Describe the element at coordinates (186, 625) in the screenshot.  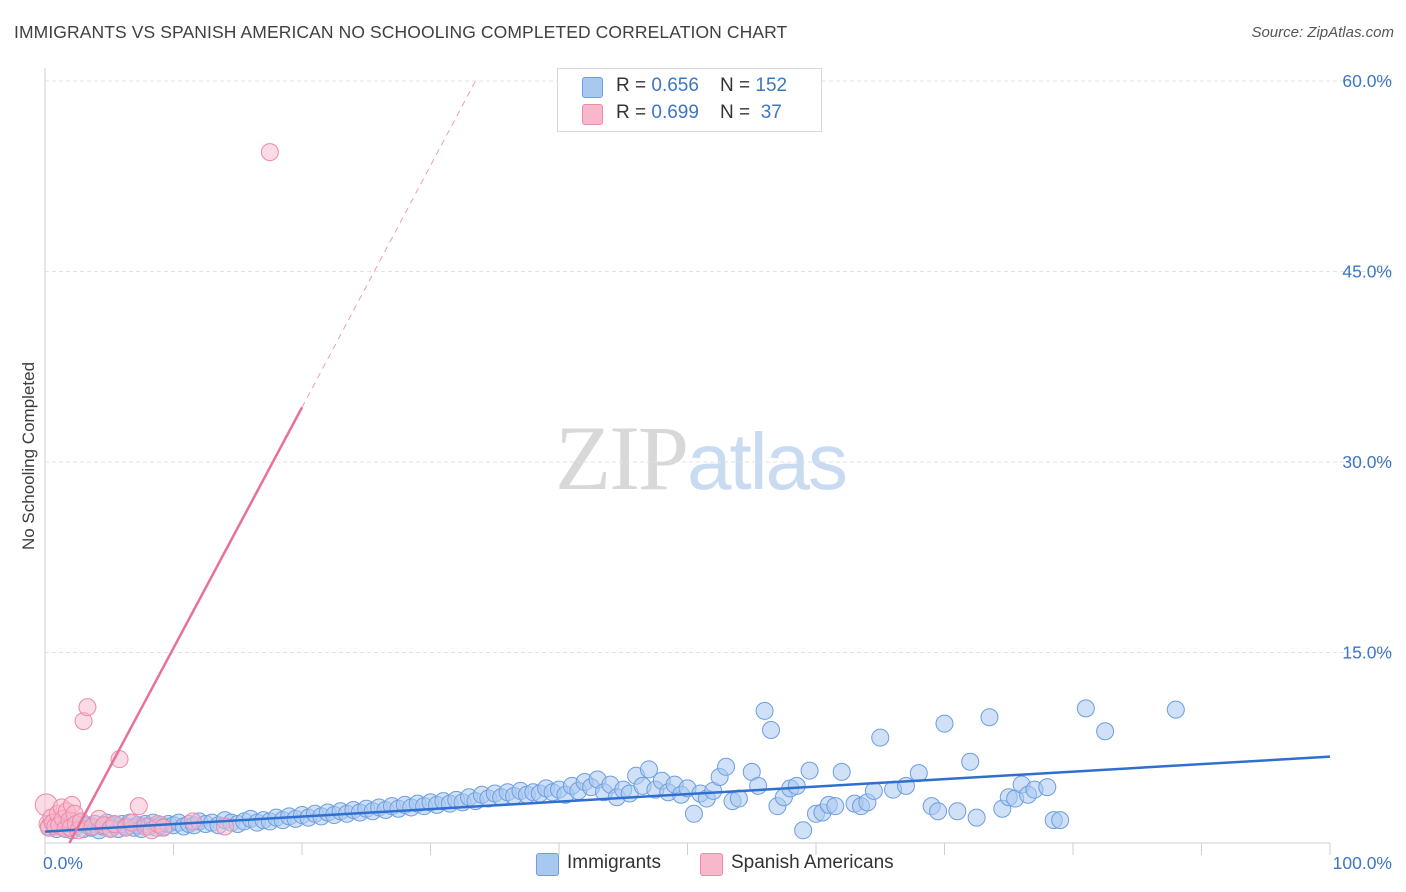
I see `spanish-trend-line` at that location.